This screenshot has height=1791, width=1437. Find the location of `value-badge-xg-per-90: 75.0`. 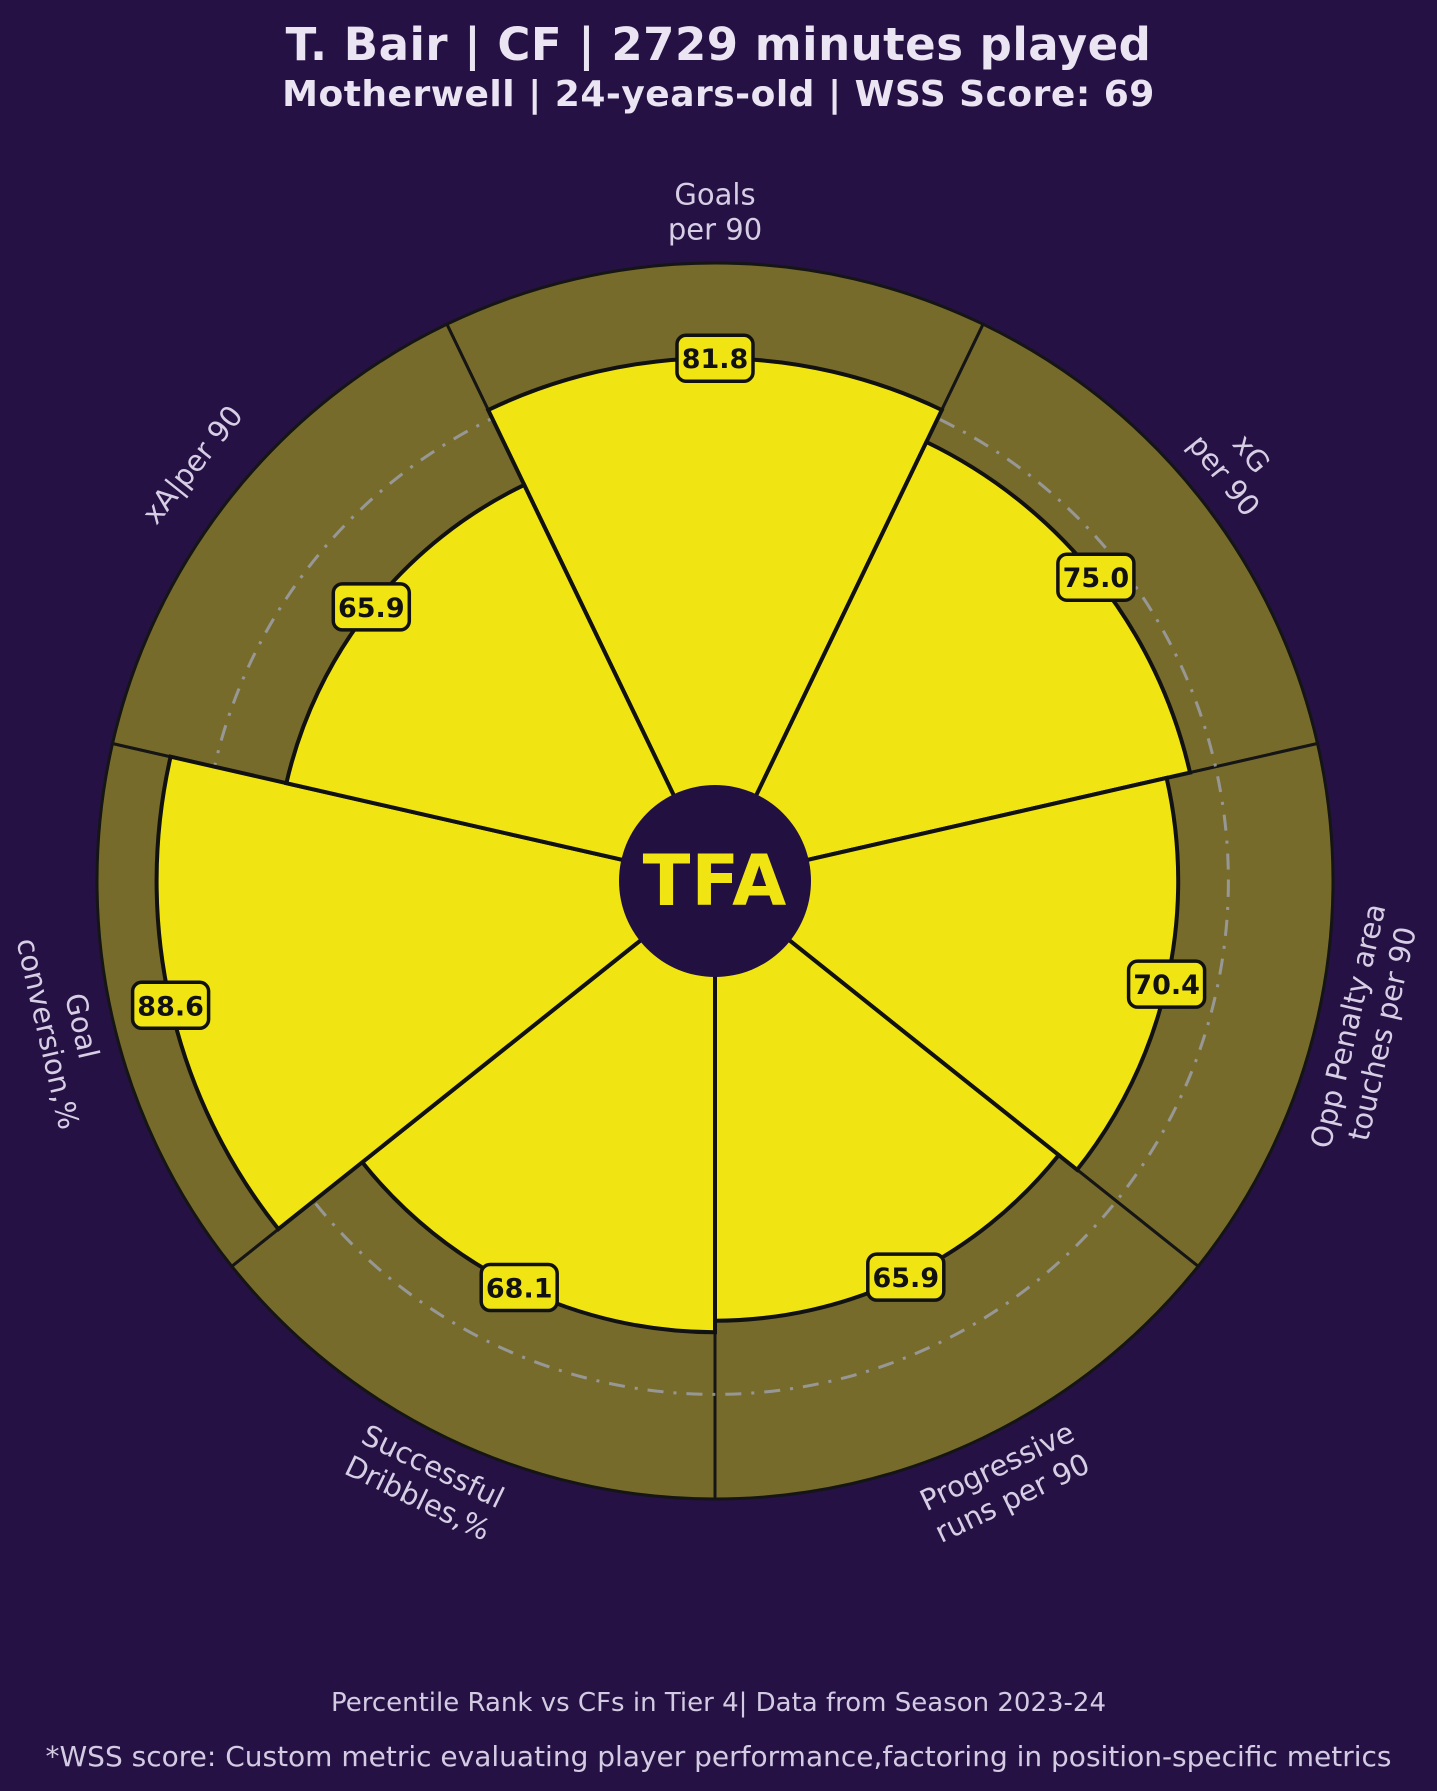

value-badge-xg-per-90: 75.0 is located at coordinates (1096, 577).